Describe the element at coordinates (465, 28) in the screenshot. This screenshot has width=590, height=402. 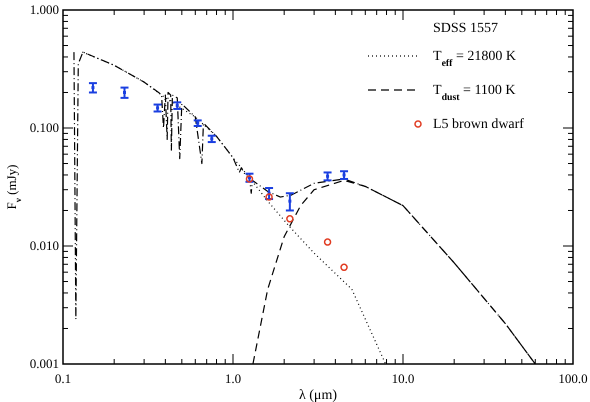
I see `legend-title: SDSS 1557` at that location.